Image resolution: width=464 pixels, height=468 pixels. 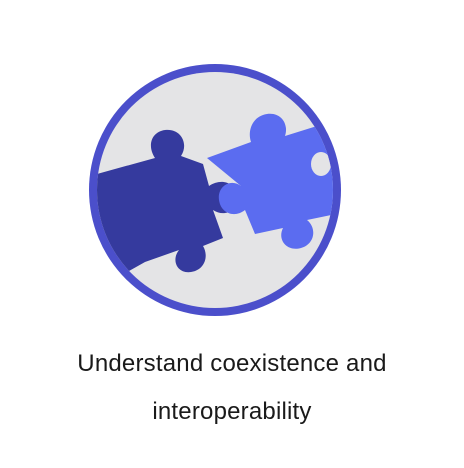 I want to click on card-title-line1: Understand coexistence and, so click(x=232, y=363).